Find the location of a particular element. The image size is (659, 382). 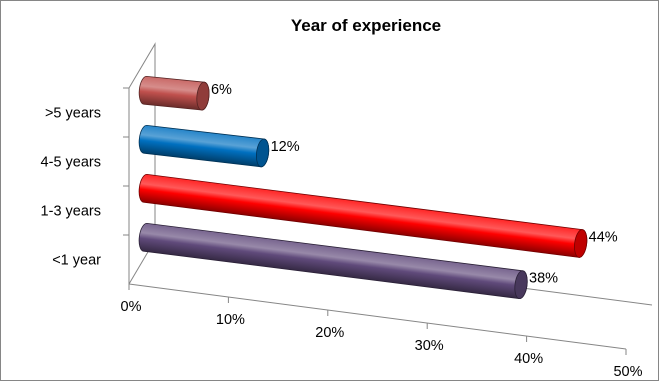

x-tick-label: 20% is located at coordinates (329, 333).